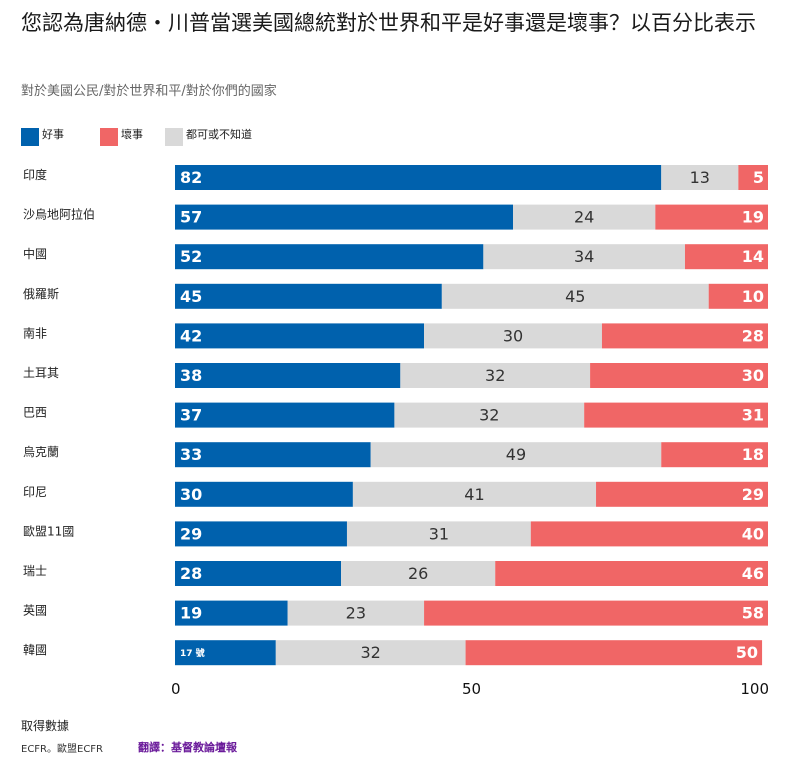 The image size is (802, 774). Describe the element at coordinates (753, 613) in the screenshot. I see `data-label: 58` at that location.